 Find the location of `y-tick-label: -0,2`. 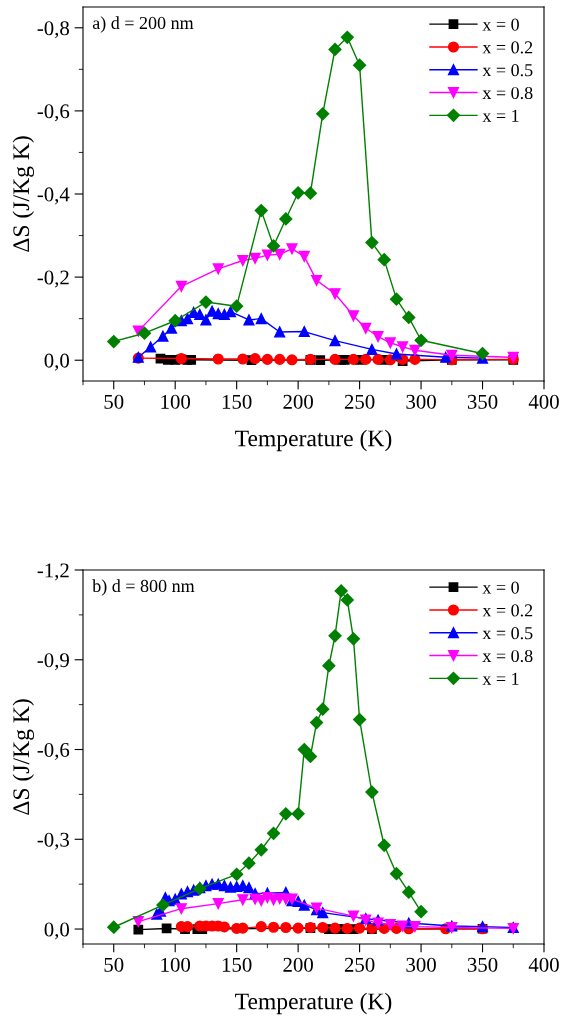

y-tick-label: -0,2 is located at coordinates (53, 279).